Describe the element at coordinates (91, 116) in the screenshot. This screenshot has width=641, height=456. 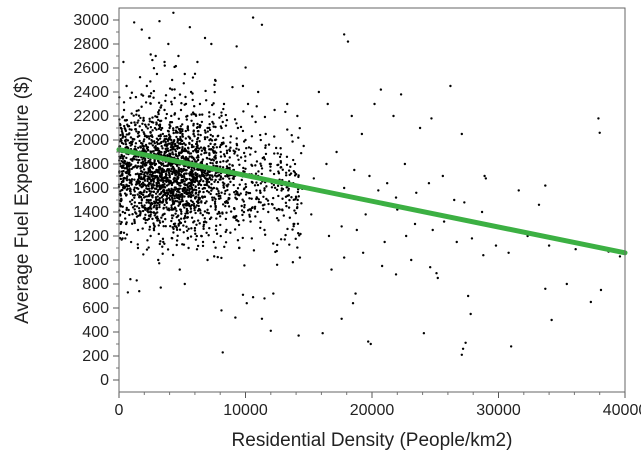
I see `y-tick-label: 2200` at that location.